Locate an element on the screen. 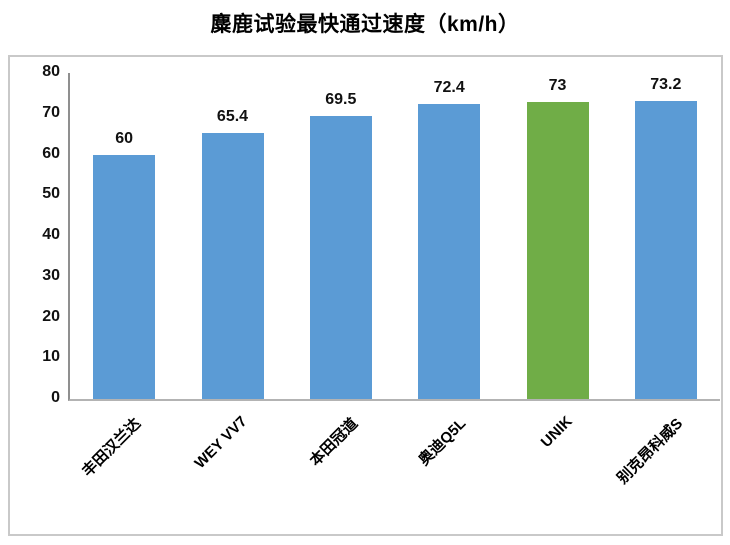 This screenshot has width=730, height=545. chart-title: 麋鹿试验最快通过速度（km/h） is located at coordinates (365, 24).